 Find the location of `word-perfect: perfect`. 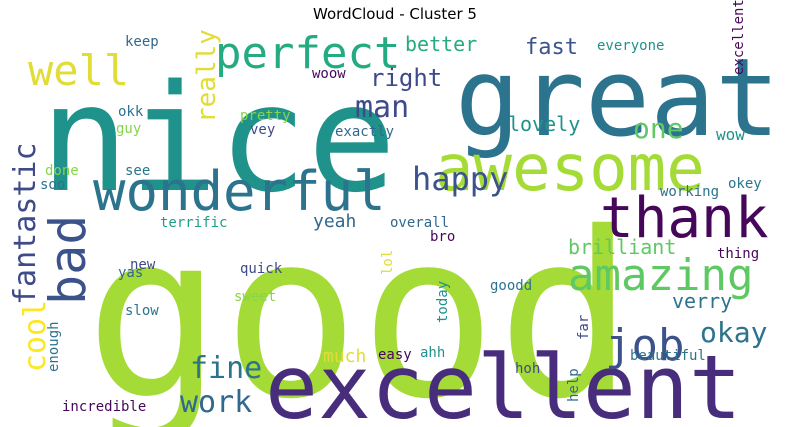

word-perfect: perfect is located at coordinates (307, 53).